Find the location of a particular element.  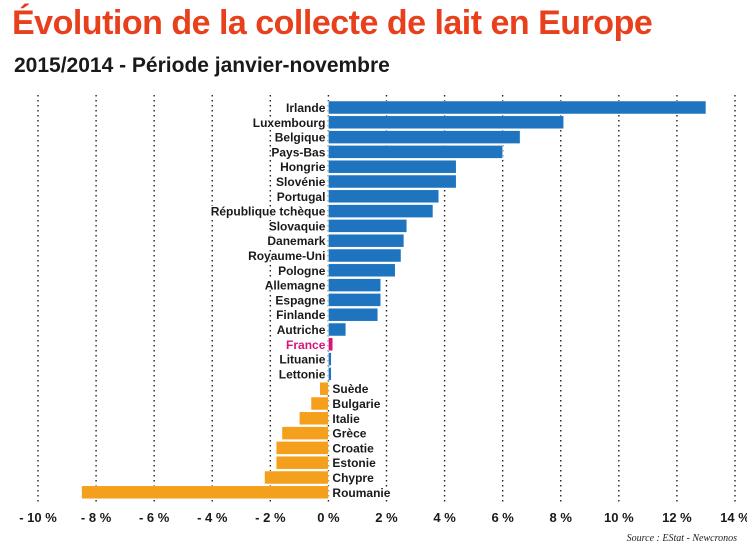

label-roumanie: Roumanie is located at coordinates (361, 493).